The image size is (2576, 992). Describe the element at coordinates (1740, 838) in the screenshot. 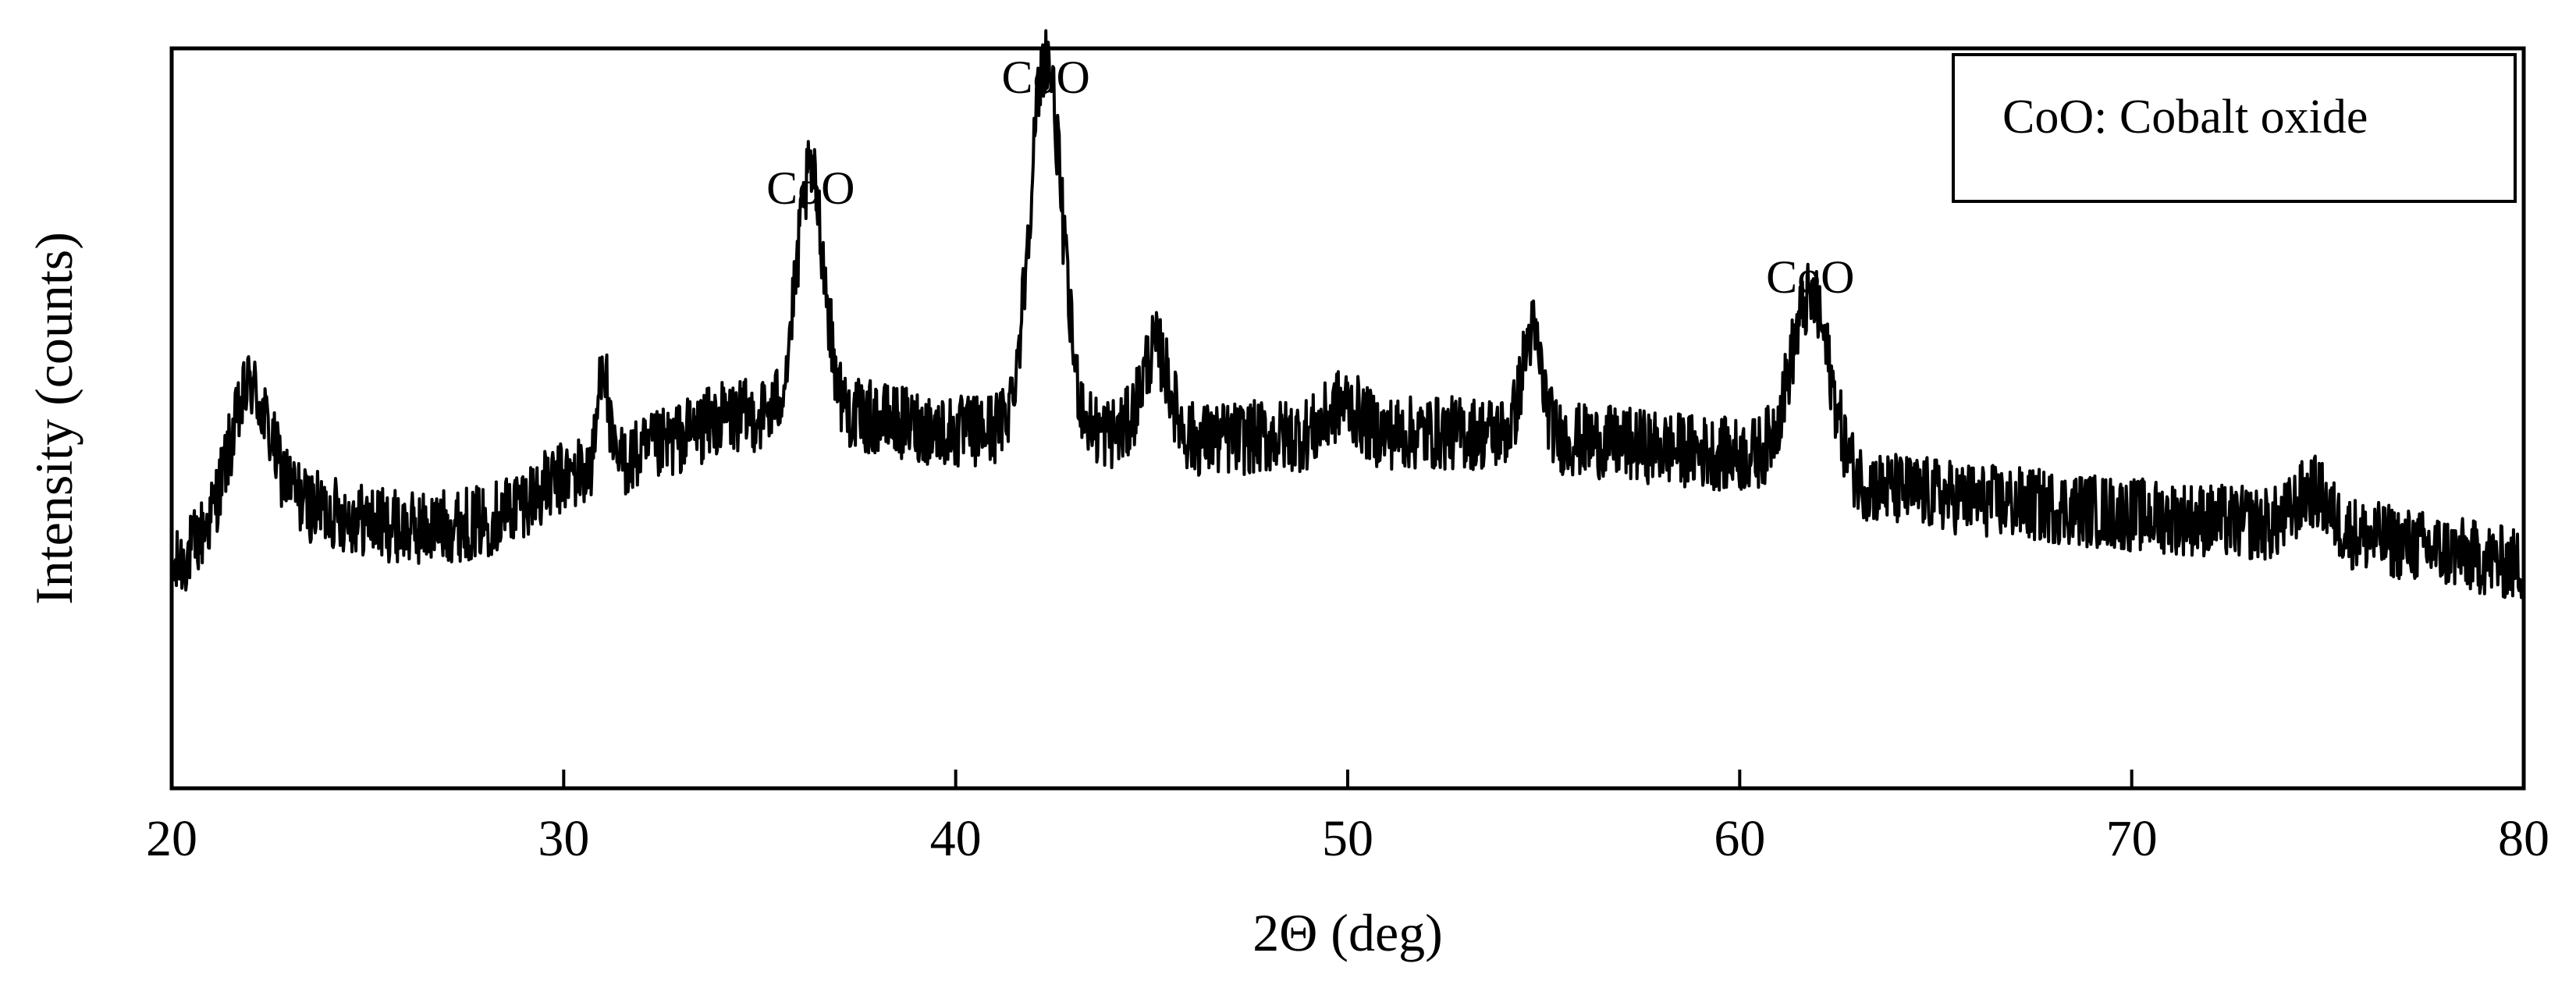

I see `x-tick-label-60: 60` at that location.